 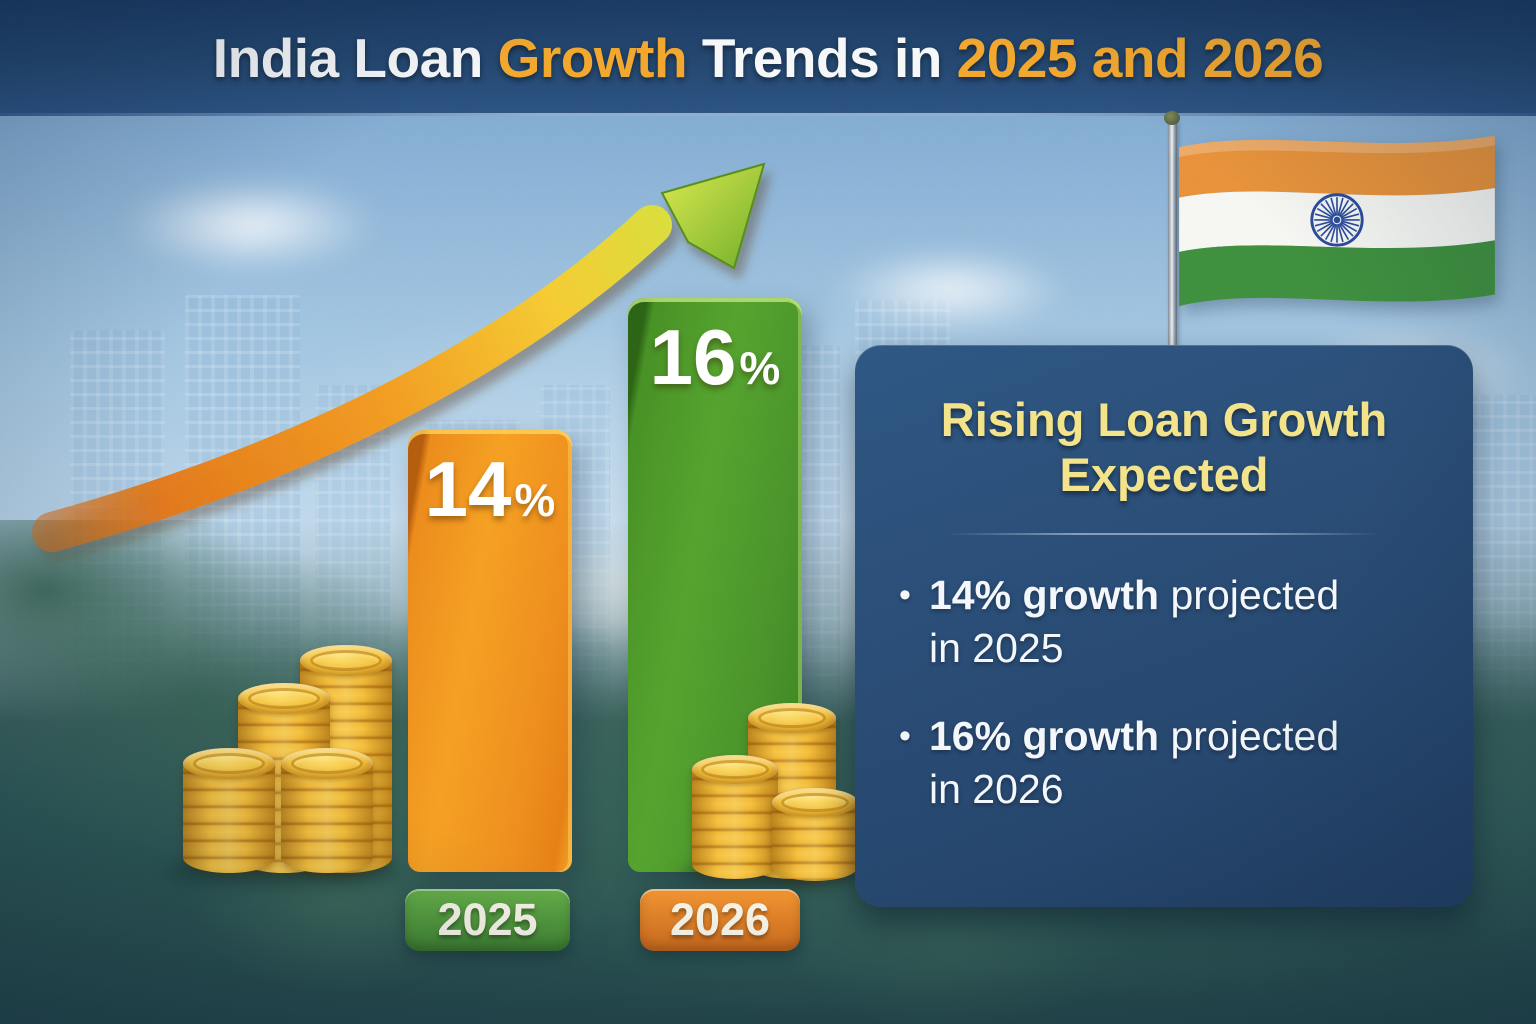 I want to click on bullet-2025-normal: projected, so click(x=1249, y=594).